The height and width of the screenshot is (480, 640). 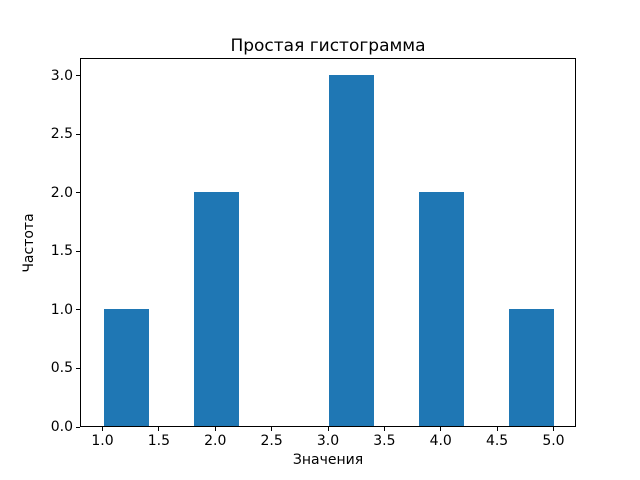 I want to click on x-axis-label: Значения, so click(x=328, y=460).